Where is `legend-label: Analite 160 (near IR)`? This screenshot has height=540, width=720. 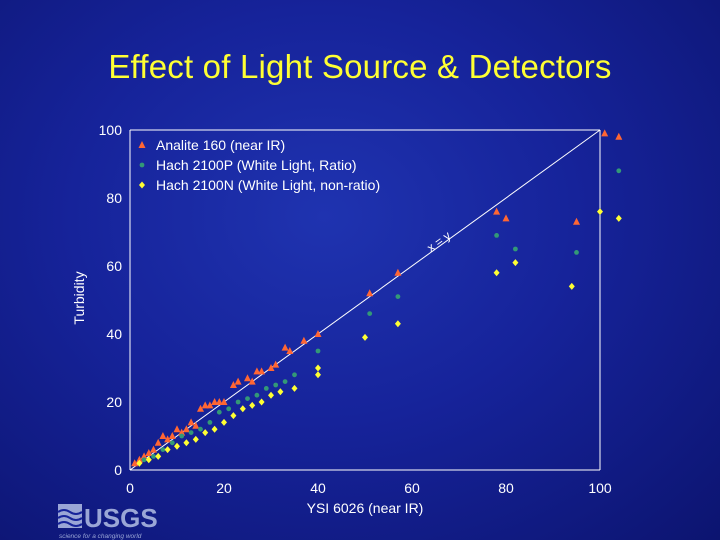 legend-label: Analite 160 (near IR) is located at coordinates (220, 145).